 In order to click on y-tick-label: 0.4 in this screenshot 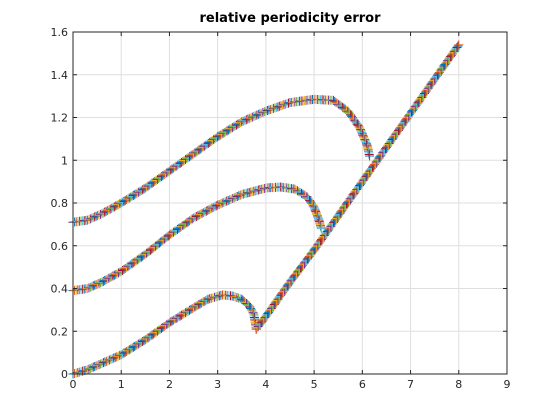, I will do `click(60, 289)`.